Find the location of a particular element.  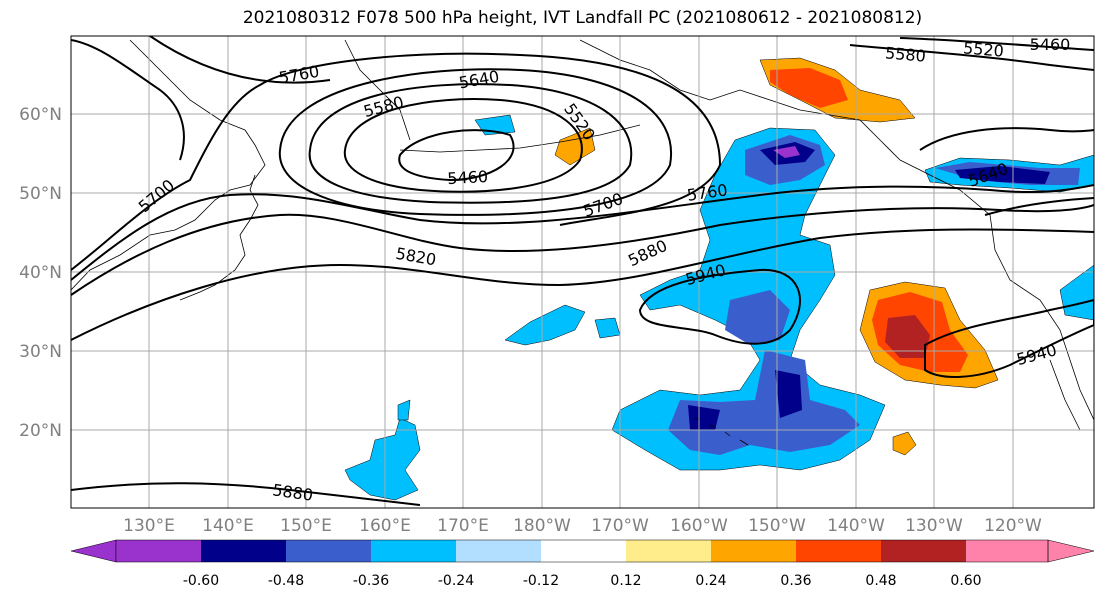

lon-tick-label: 160°E is located at coordinates (385, 526).